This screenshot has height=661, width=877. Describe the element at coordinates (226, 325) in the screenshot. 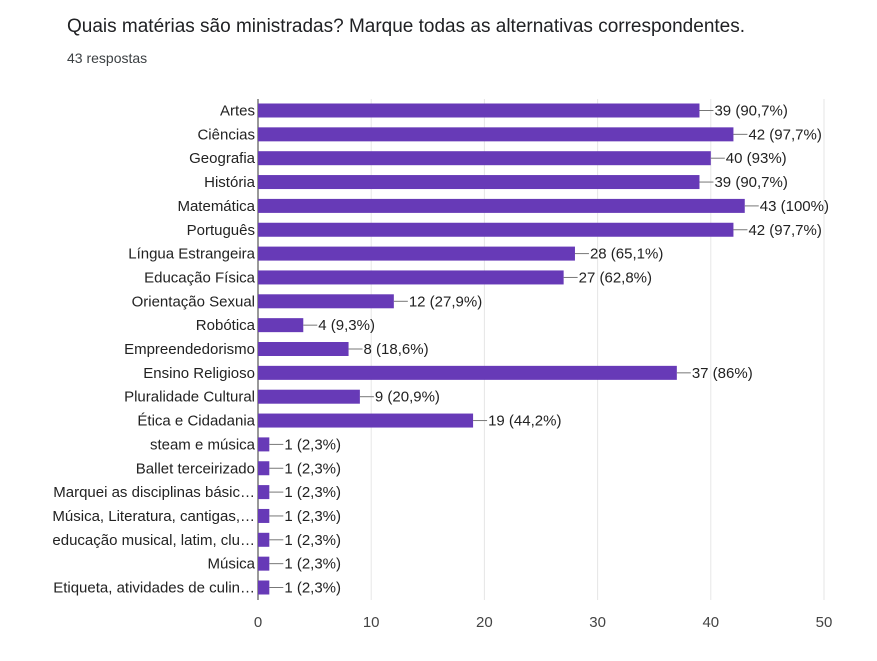

I see `category-label: Robótica` at that location.